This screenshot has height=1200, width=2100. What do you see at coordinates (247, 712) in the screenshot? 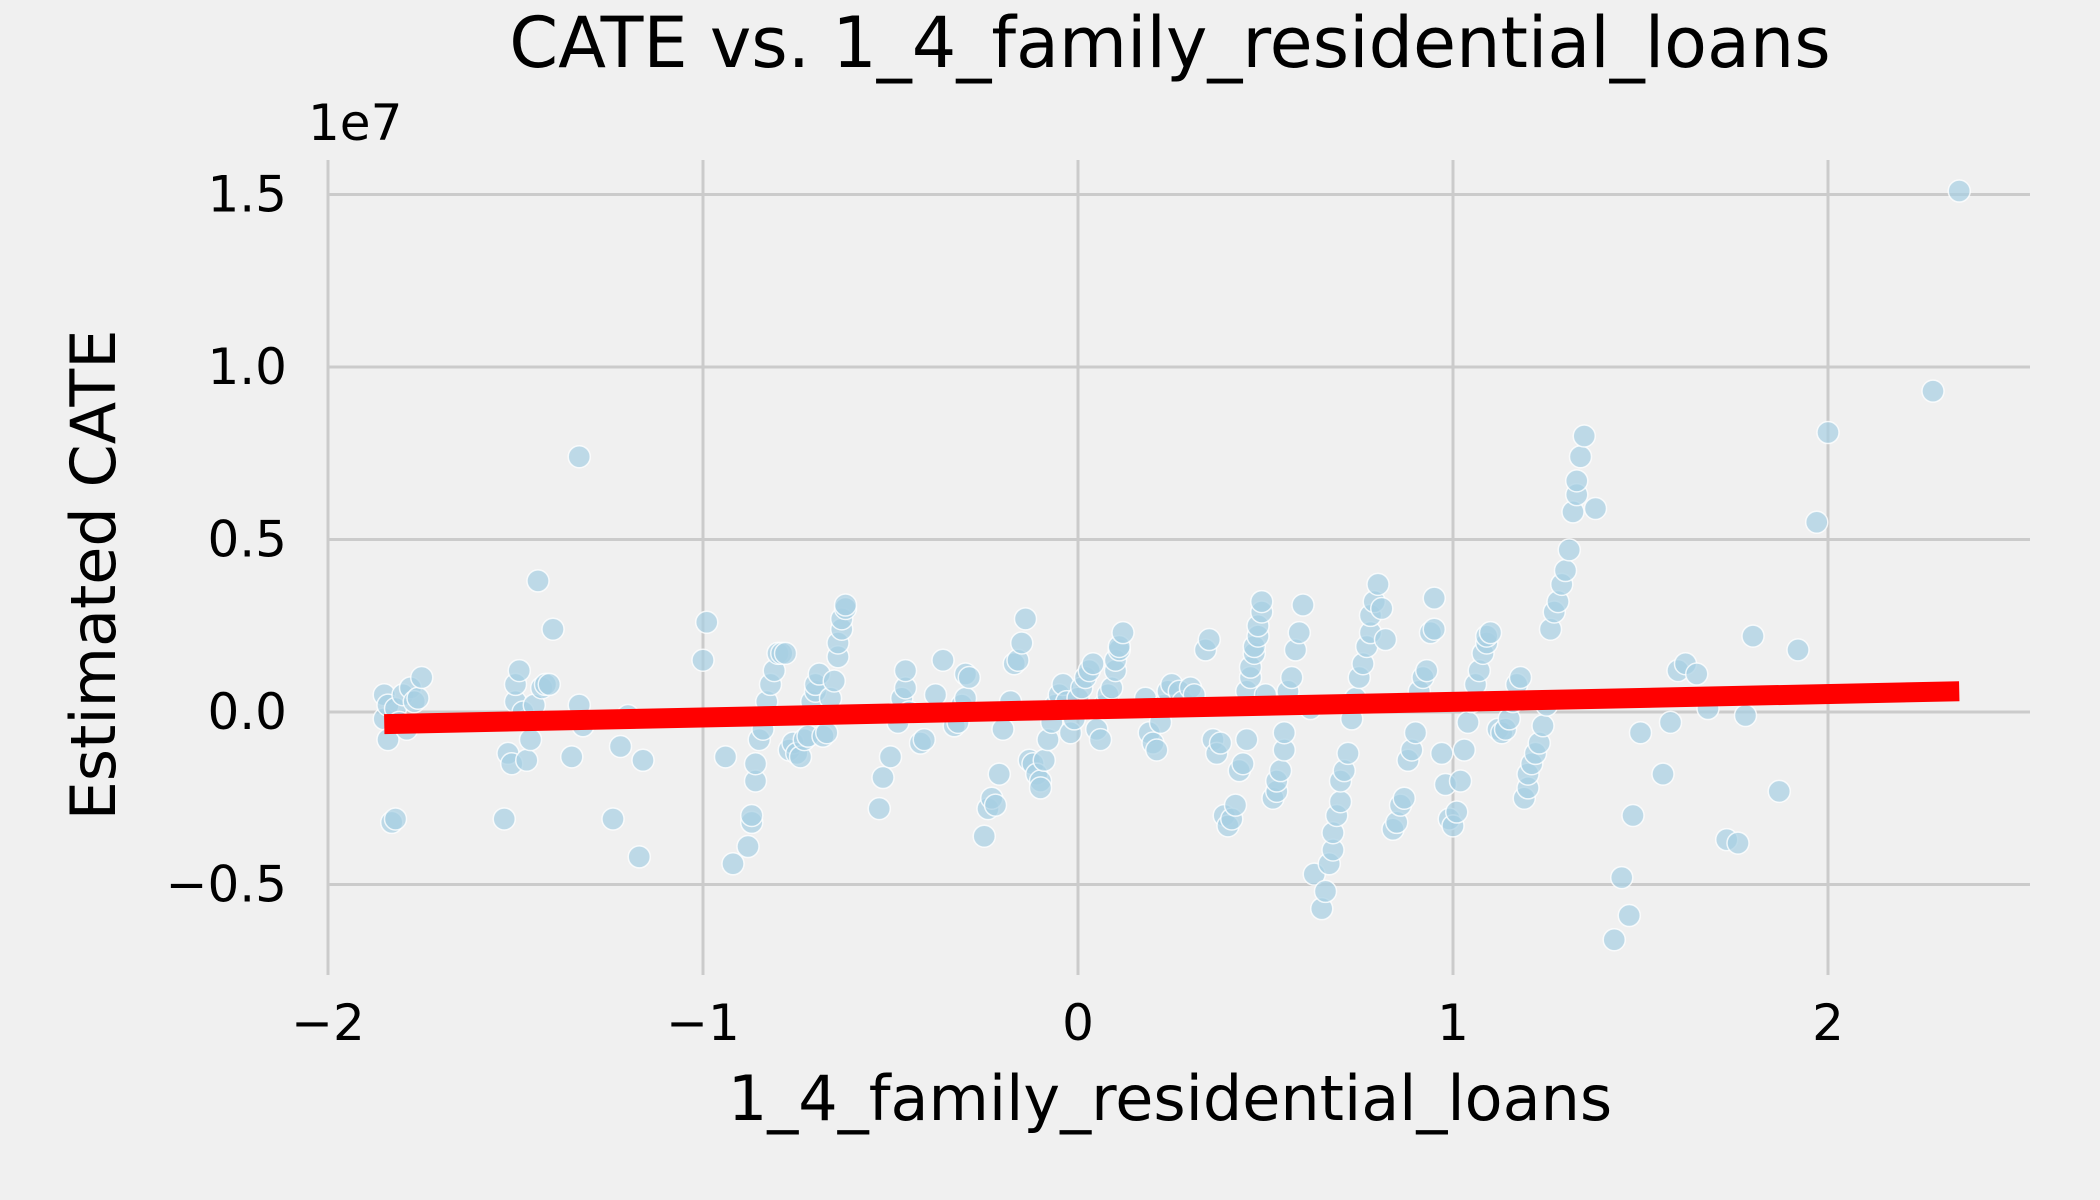
I see `y-tick-label: 0.0` at bounding box center [247, 712].